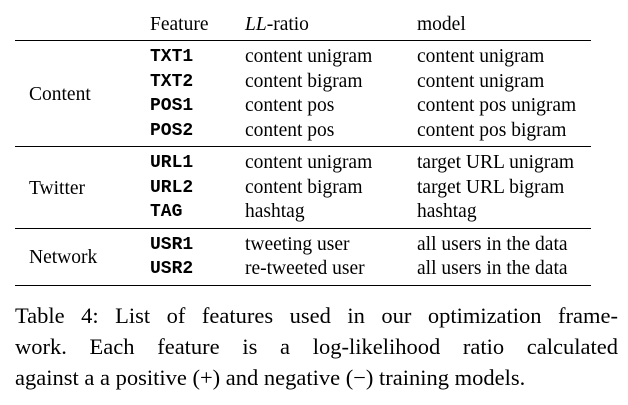  What do you see at coordinates (491, 187) in the screenshot?
I see `model-cell: target URL bigram` at bounding box center [491, 187].